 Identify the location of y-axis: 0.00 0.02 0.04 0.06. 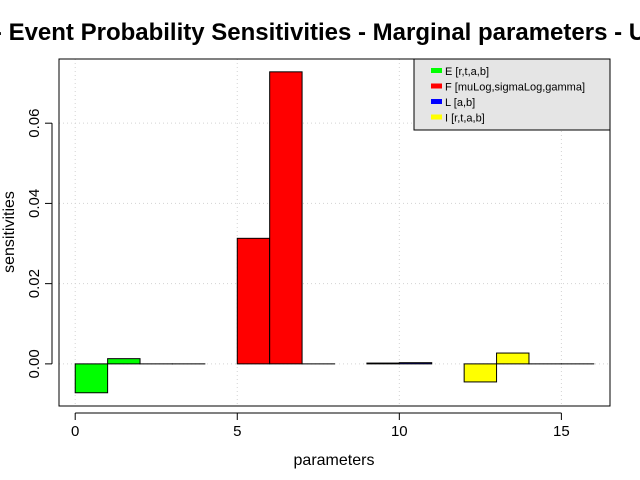
(39, 243).